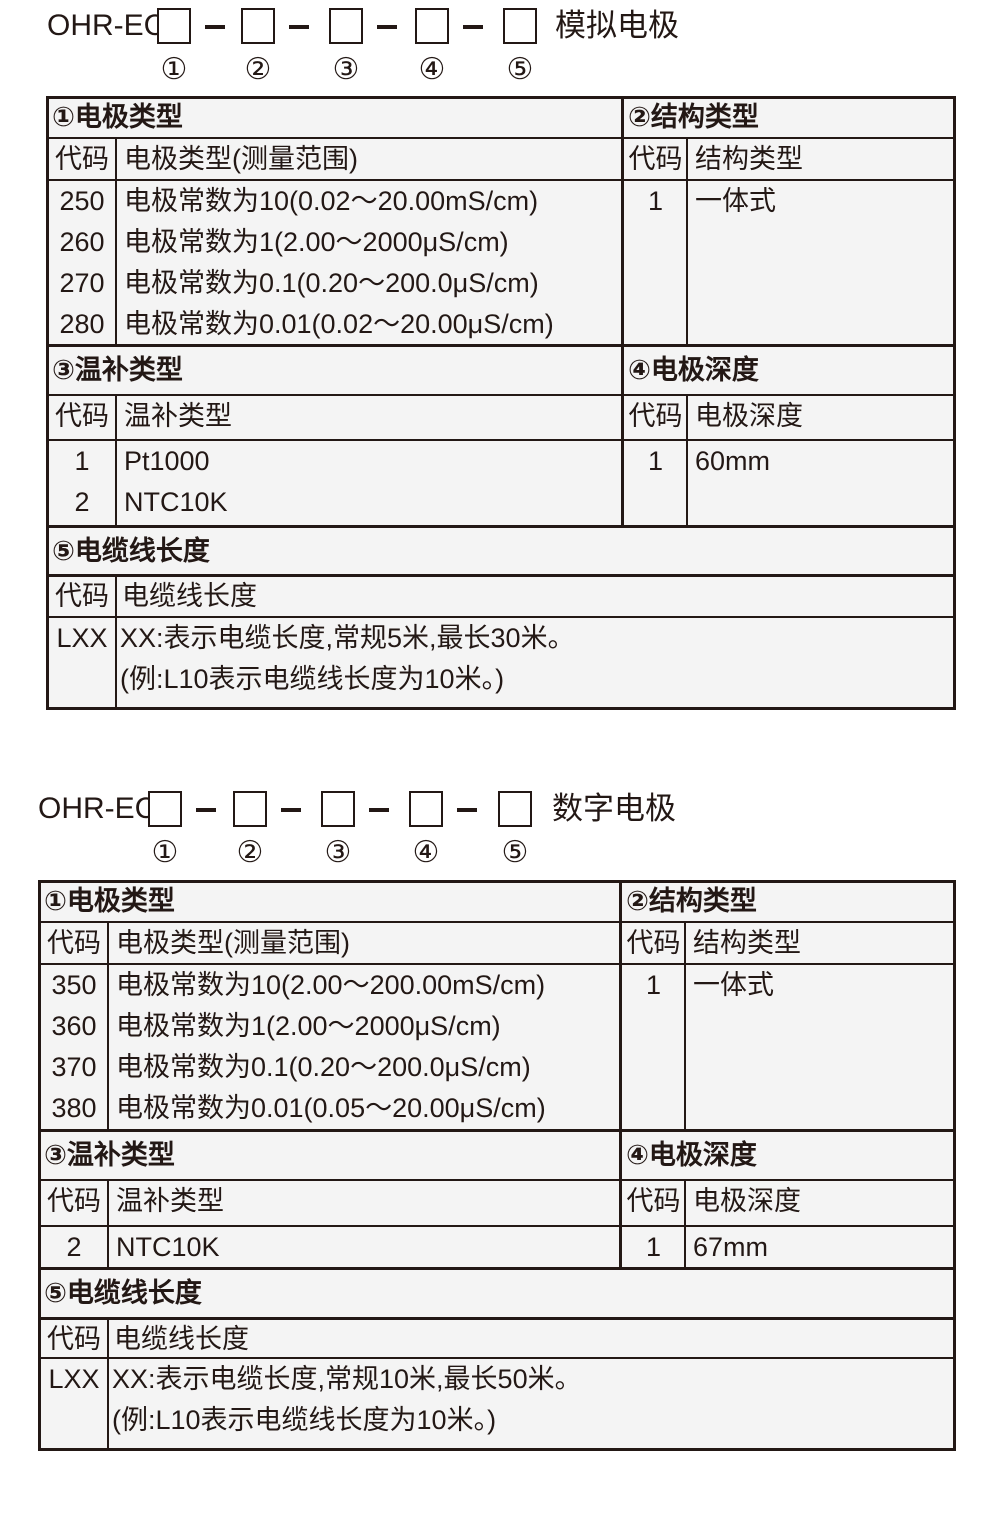  What do you see at coordinates (82, 283) in the screenshot?
I see `electrode-type-row-code: 270` at bounding box center [82, 283].